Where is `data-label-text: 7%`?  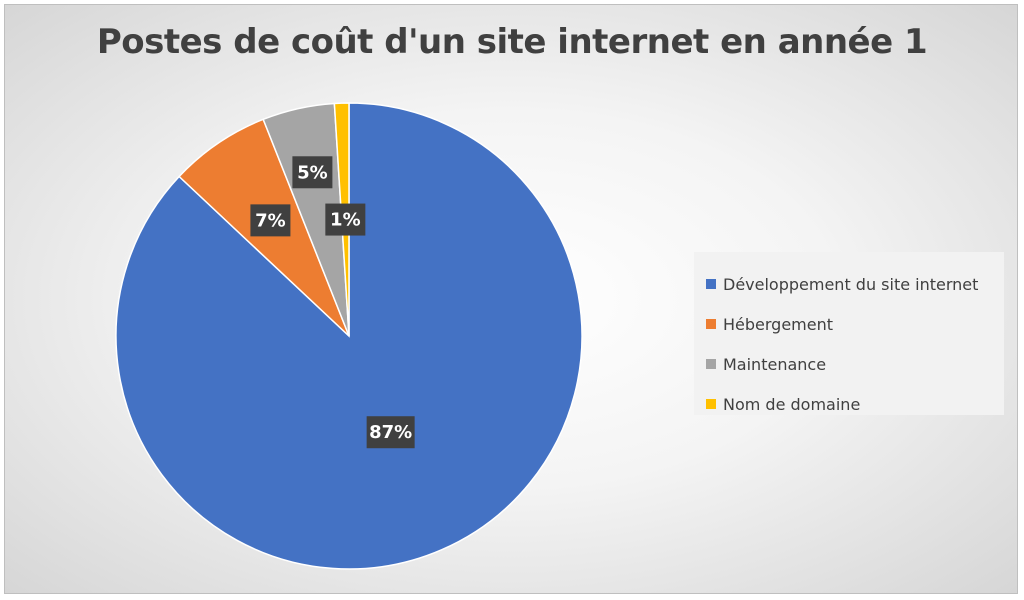
data-label-text: 7% is located at coordinates (270, 220).